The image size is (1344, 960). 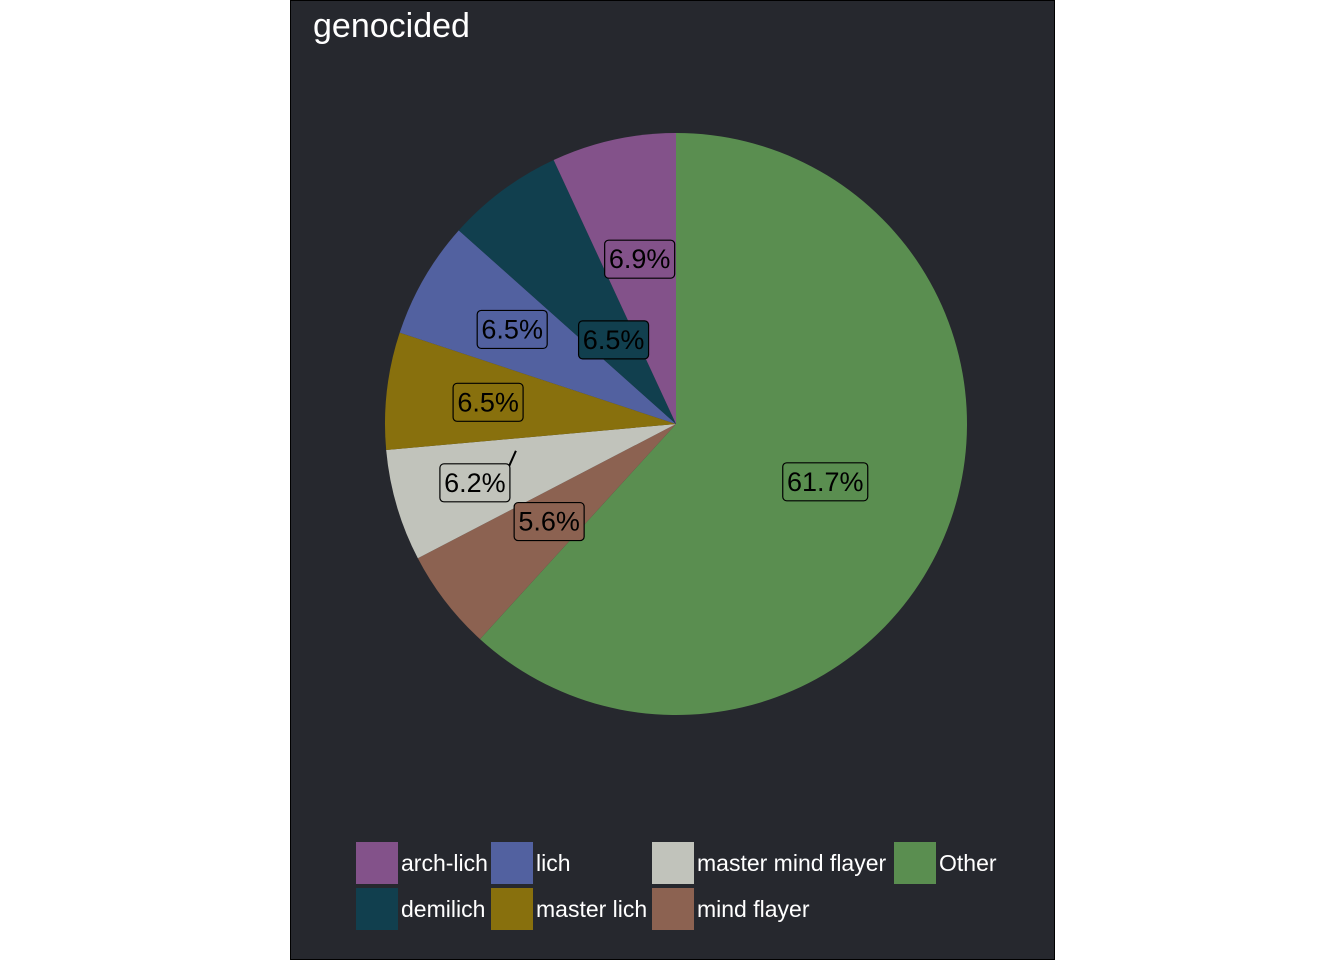 I want to click on slice-label-text: 5.6%, so click(x=549, y=522).